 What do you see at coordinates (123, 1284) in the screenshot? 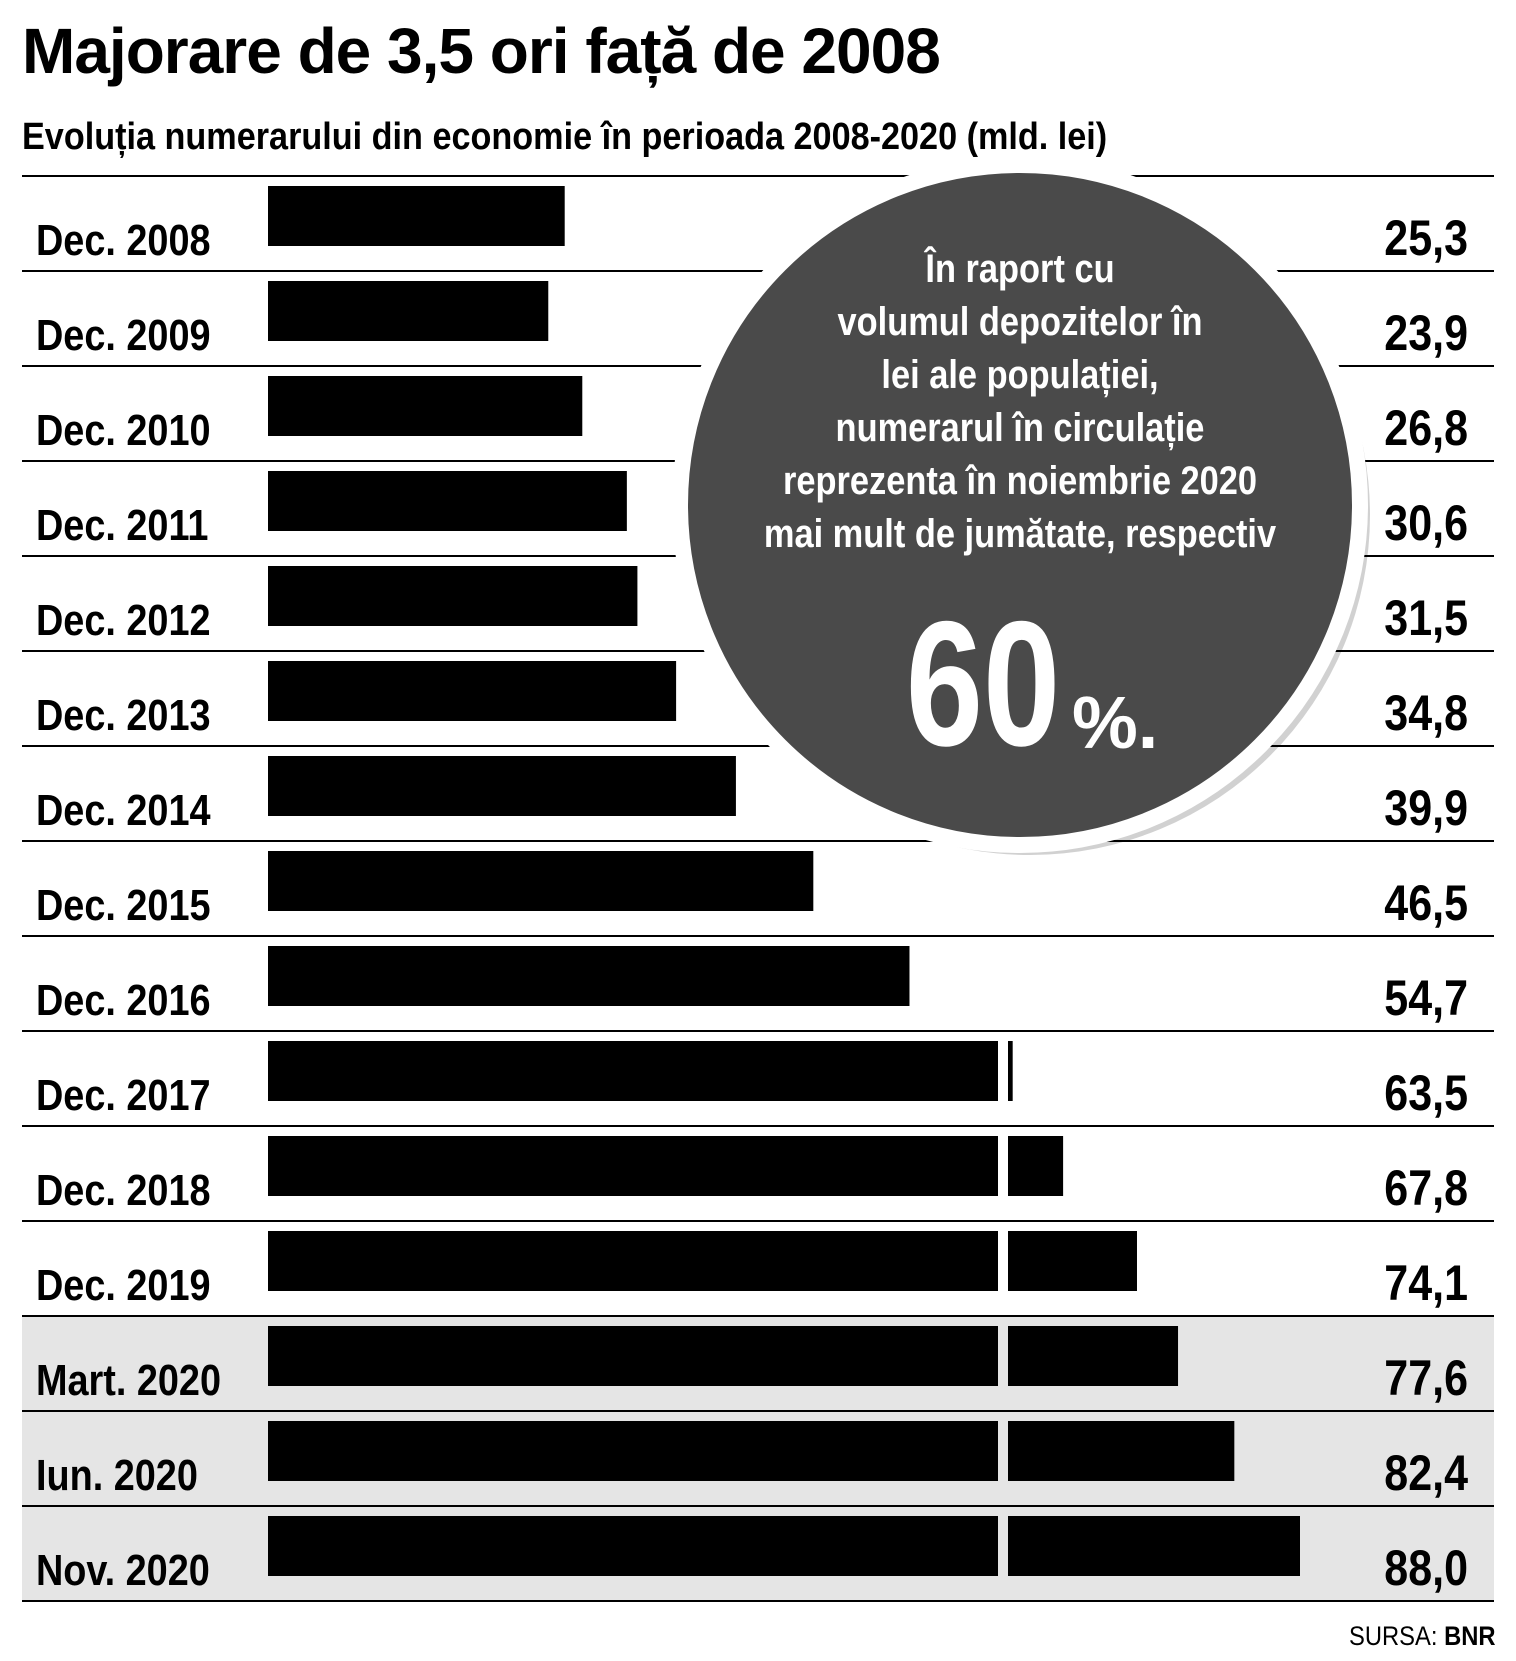
I see `category-label: Dec. 2019` at bounding box center [123, 1284].